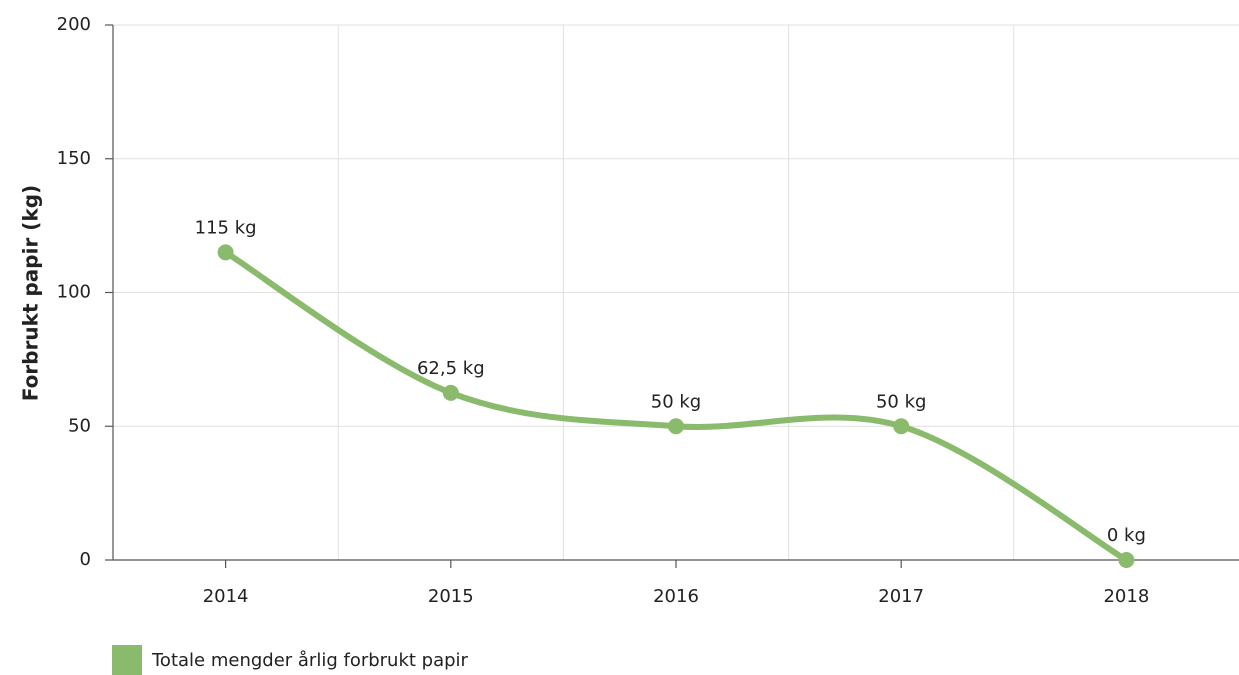  Describe the element at coordinates (676, 596) in the screenshot. I see `x-tick-label: 2016` at that location.